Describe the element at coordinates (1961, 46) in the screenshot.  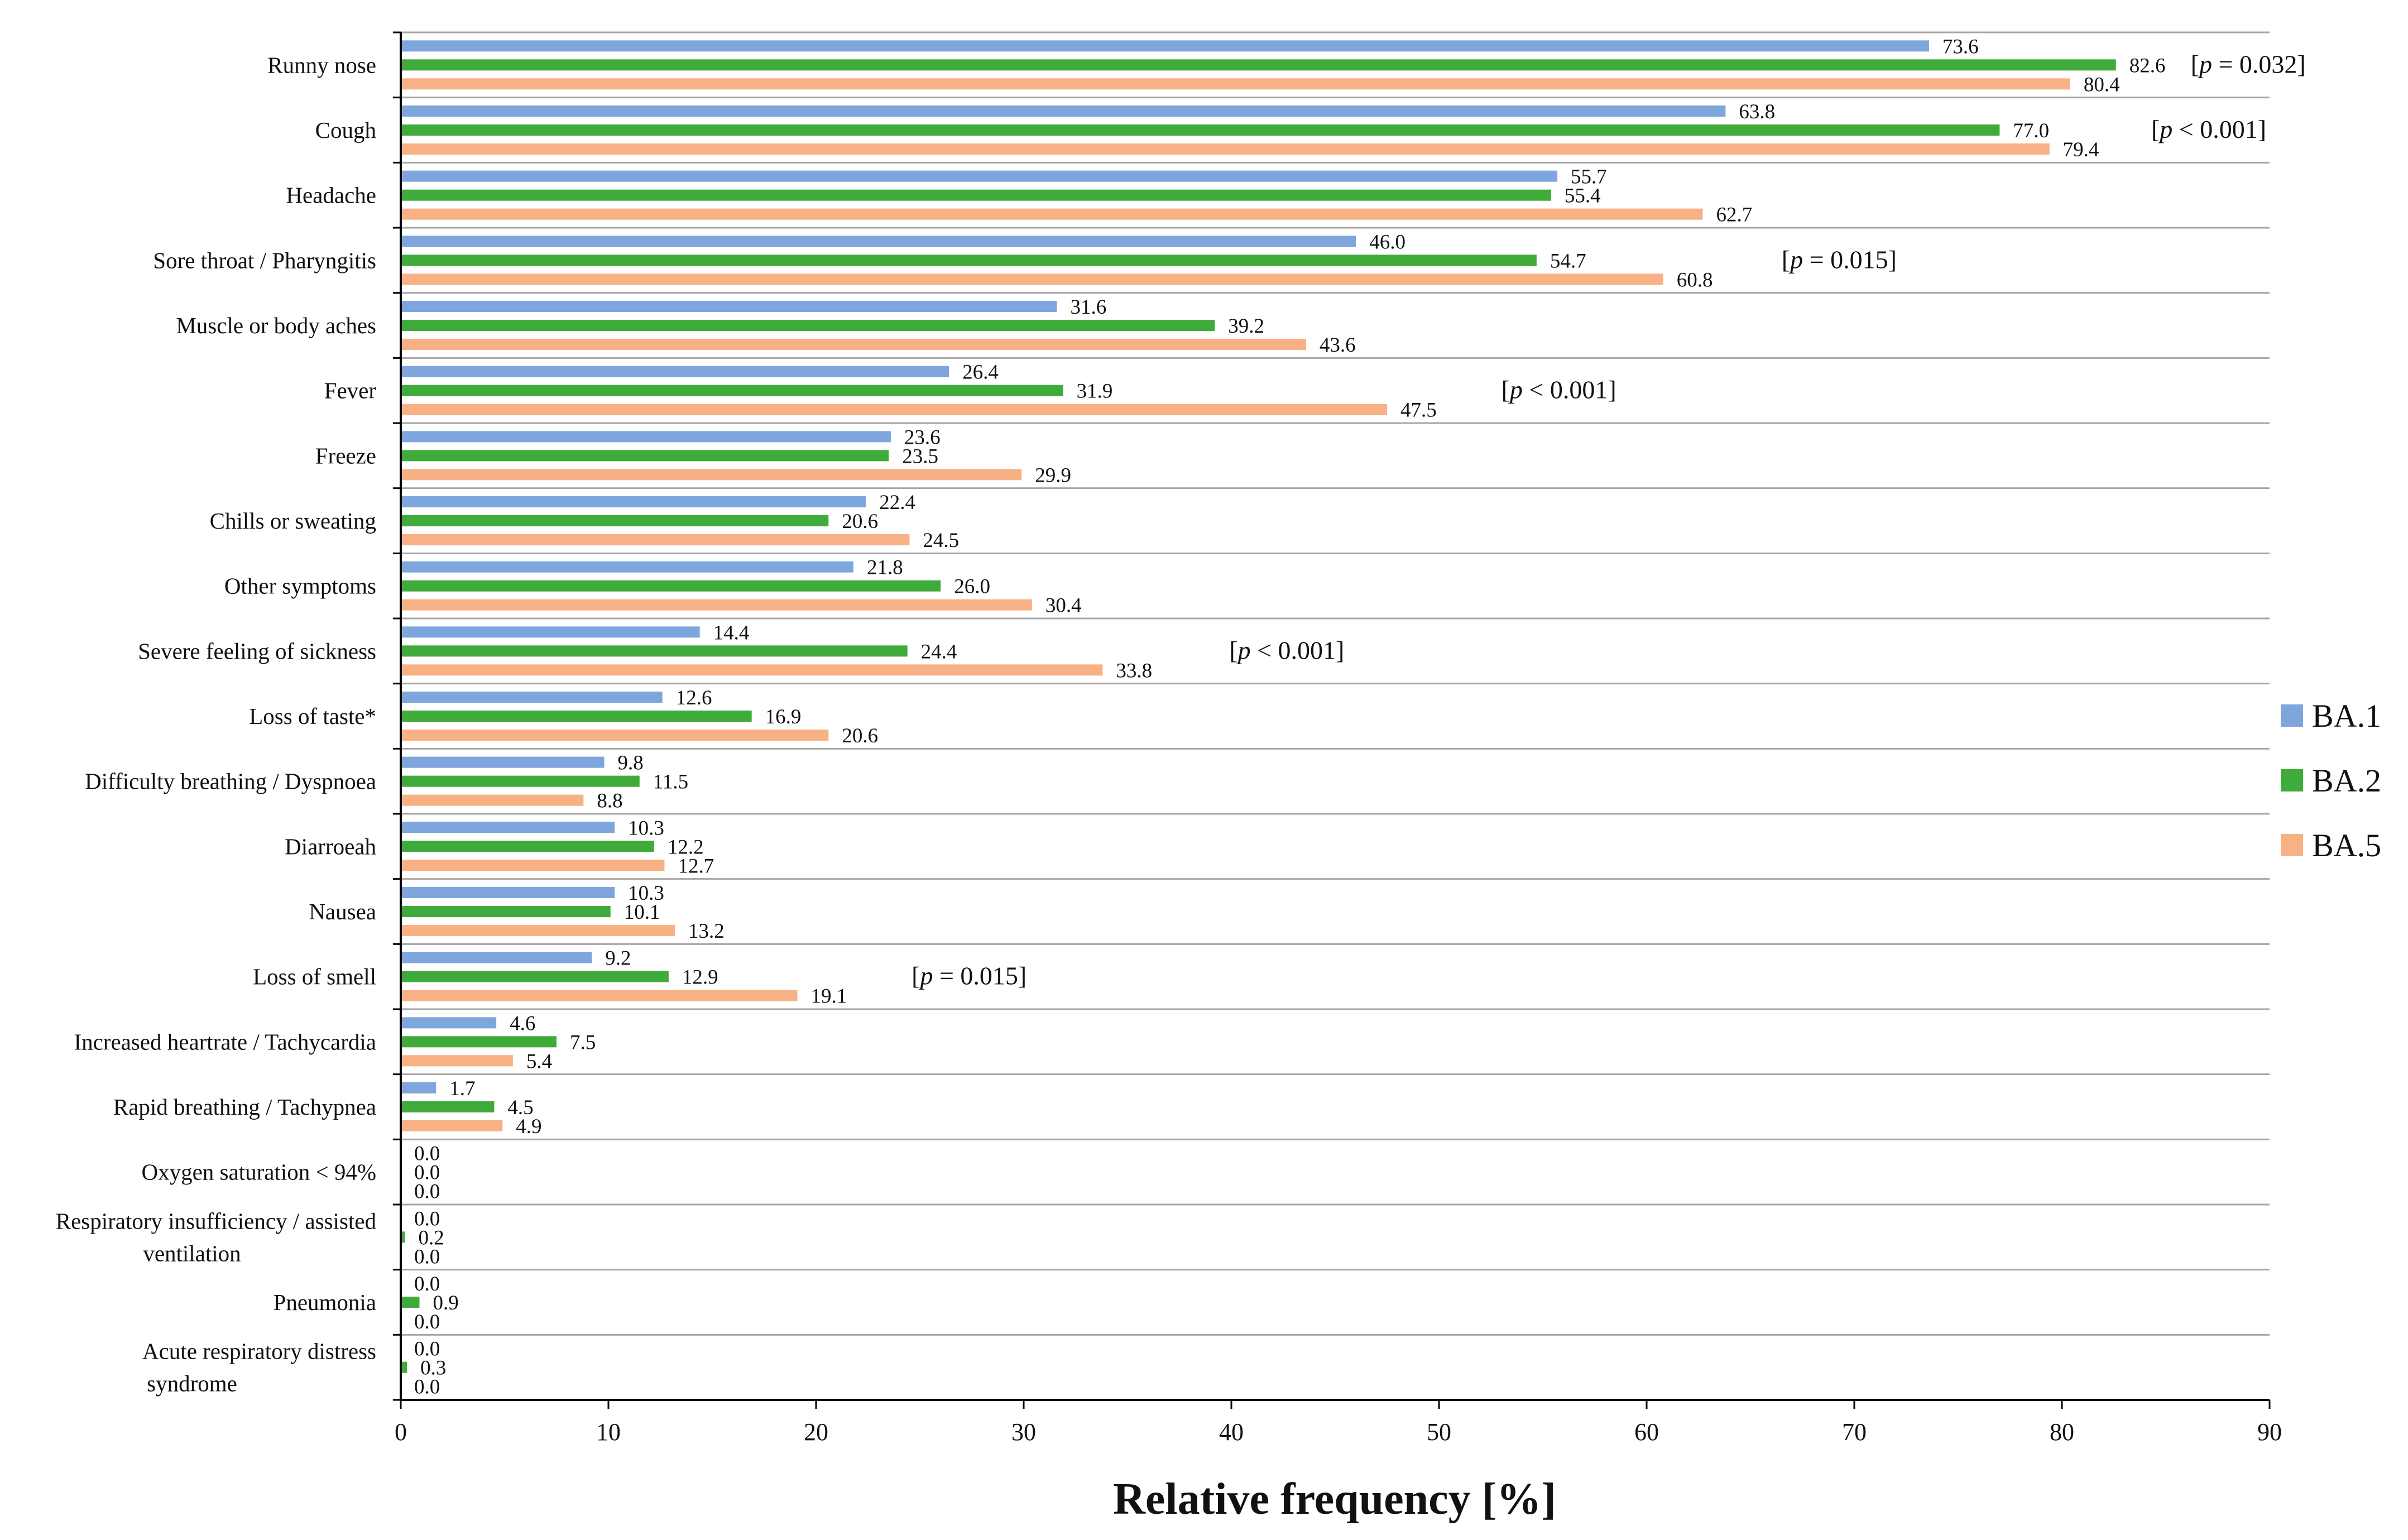
I see `data-label: 73.6` at that location.